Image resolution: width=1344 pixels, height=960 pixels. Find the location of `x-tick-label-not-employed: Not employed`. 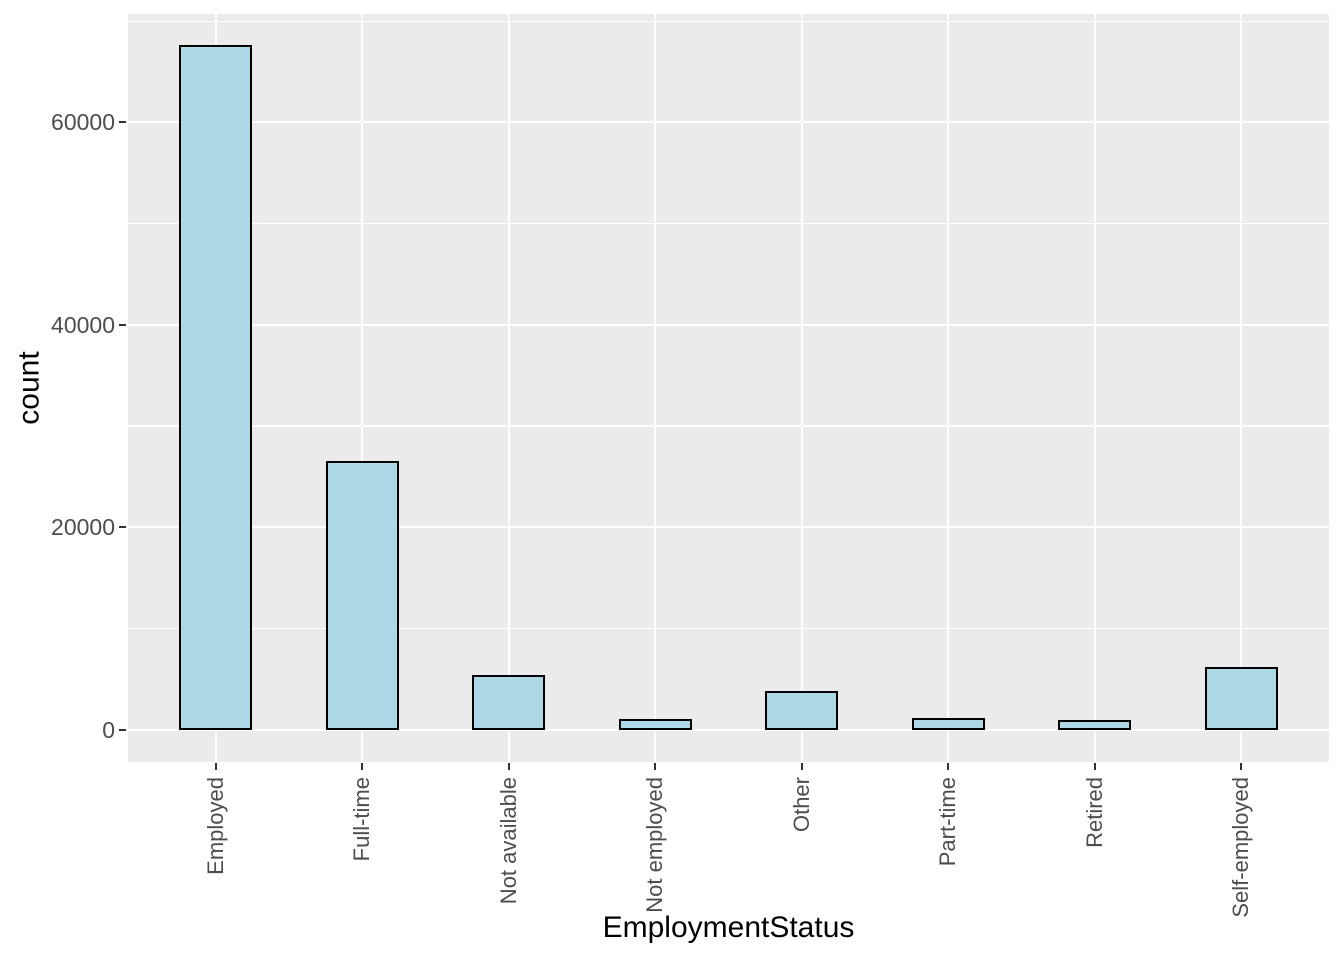

x-tick-label-not-employed: Not employed is located at coordinates (655, 845).